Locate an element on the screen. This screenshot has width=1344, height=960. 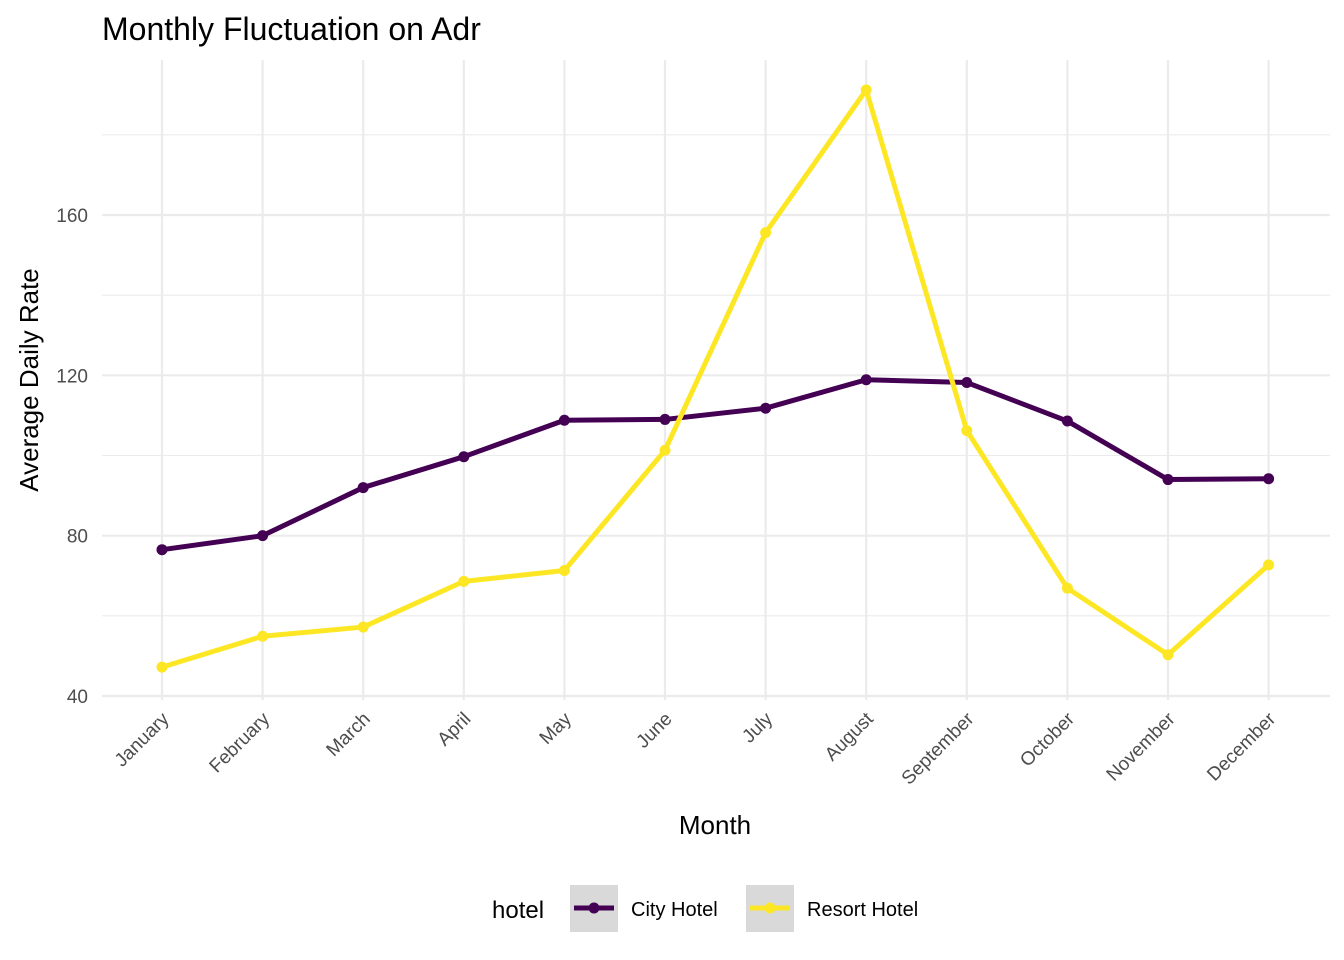
legend-label-city-hotel: City Hotel is located at coordinates (674, 910).